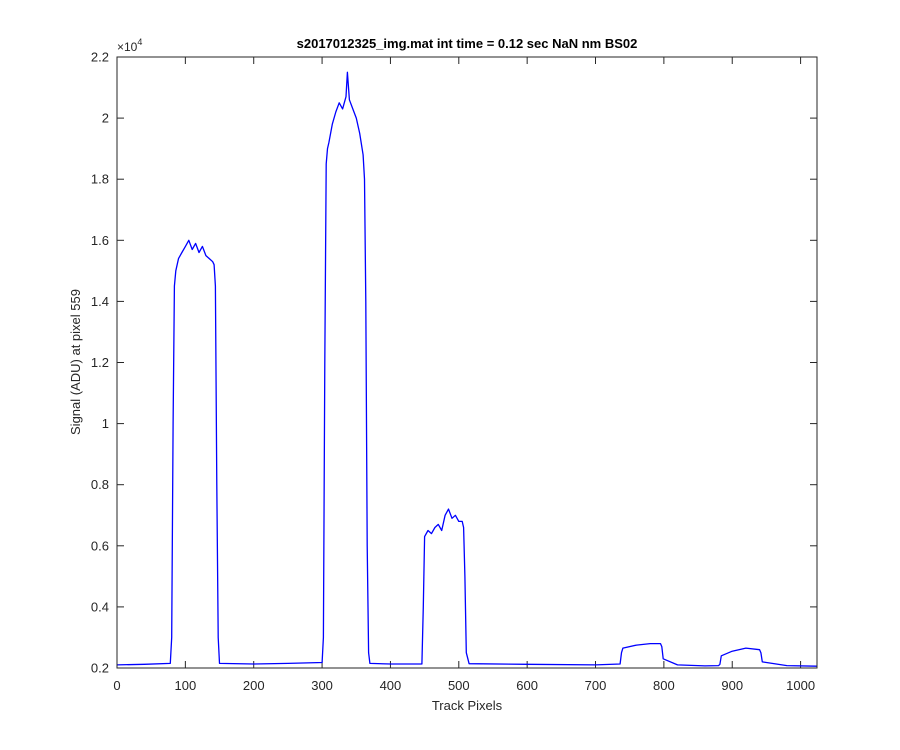 The width and height of the screenshot is (900, 750). Describe the element at coordinates (467, 705) in the screenshot. I see `x-axis-label: Track Pixels` at that location.